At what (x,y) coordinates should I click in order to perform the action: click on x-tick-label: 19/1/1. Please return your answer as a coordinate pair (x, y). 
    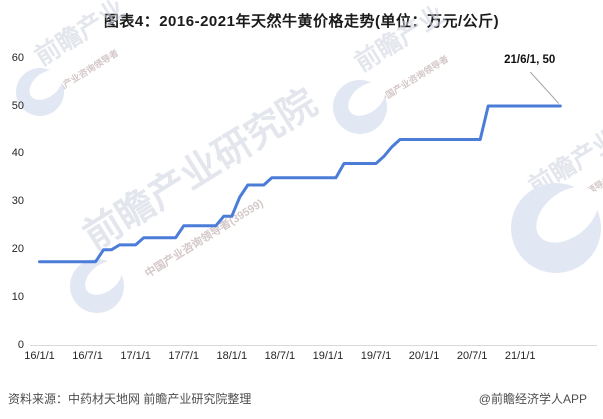
    Looking at the image, I should click on (328, 356).